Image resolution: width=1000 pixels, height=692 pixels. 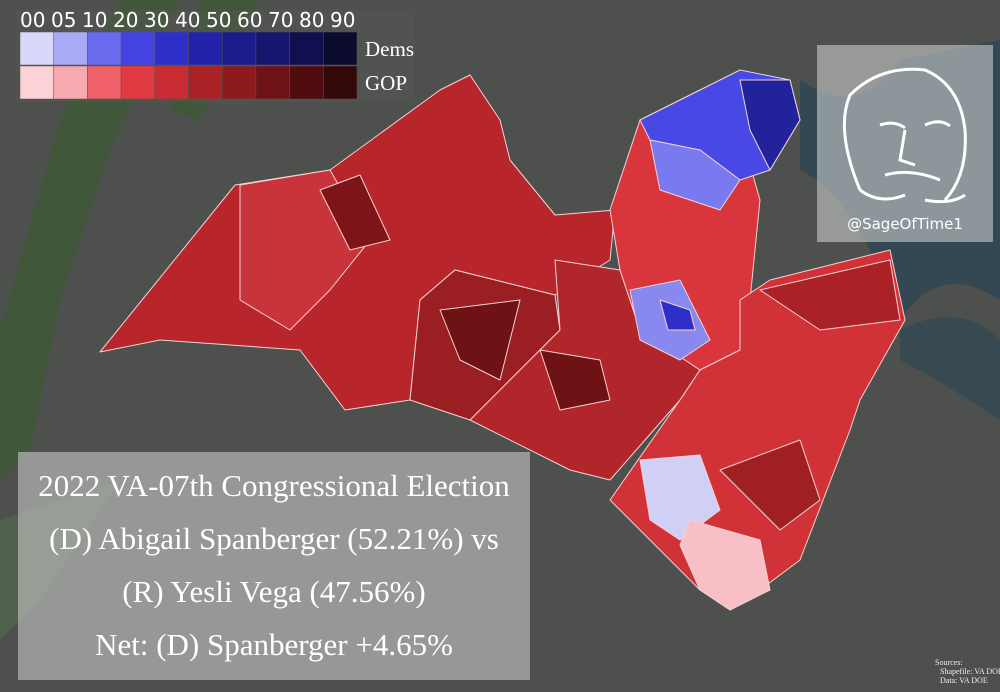 I want to click on title-line: 2022 VA-07th Congressional Election, so click(x=274, y=485).